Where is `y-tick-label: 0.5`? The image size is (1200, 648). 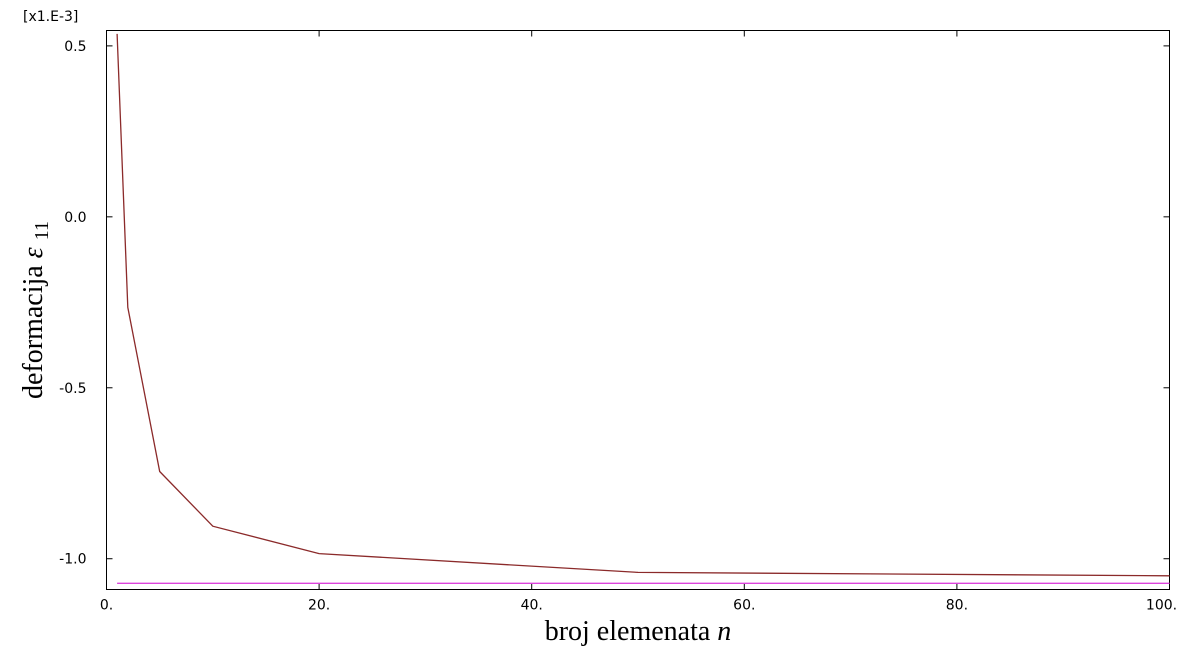 y-tick-label: 0.5 is located at coordinates (75, 47).